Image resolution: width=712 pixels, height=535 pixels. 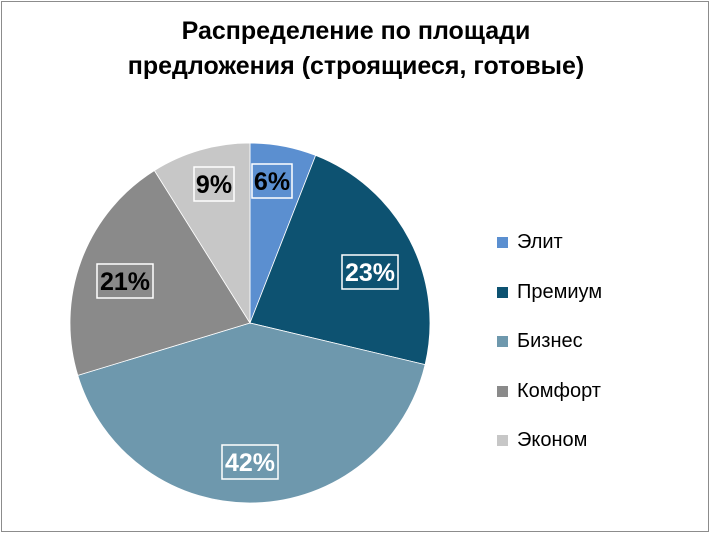 I want to click on data-label-text-comfort: 21%, so click(x=125, y=282).